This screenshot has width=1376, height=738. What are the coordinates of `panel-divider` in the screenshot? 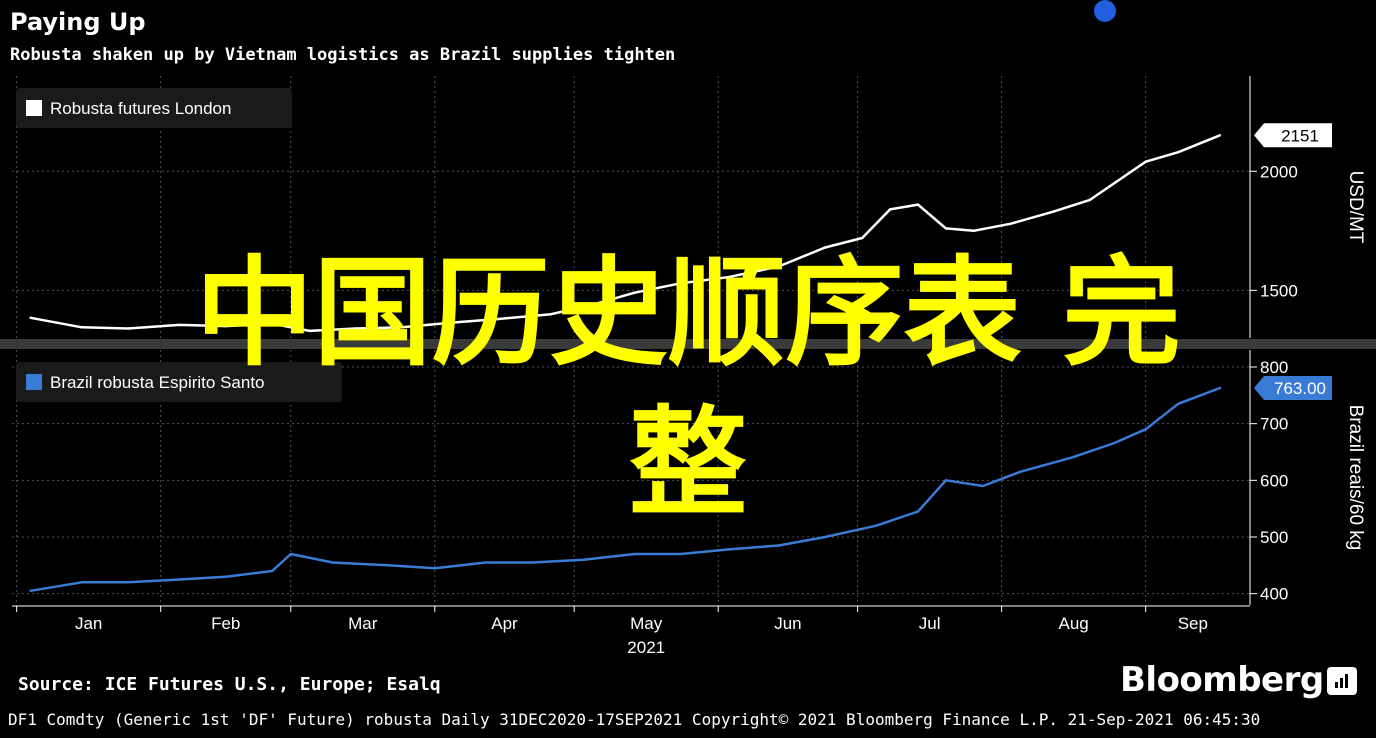 It's located at (688, 344).